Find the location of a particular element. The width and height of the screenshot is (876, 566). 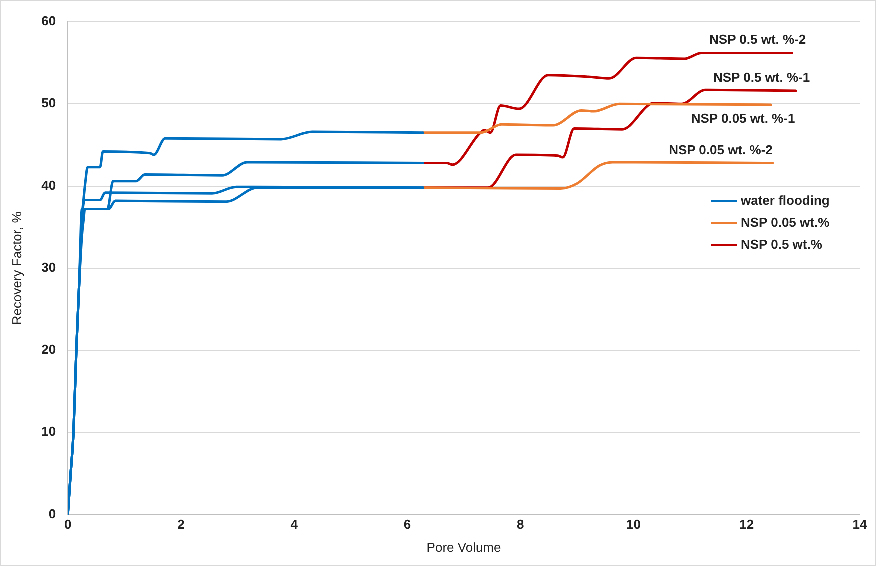

y-tick-label: 20 is located at coordinates (49, 350).